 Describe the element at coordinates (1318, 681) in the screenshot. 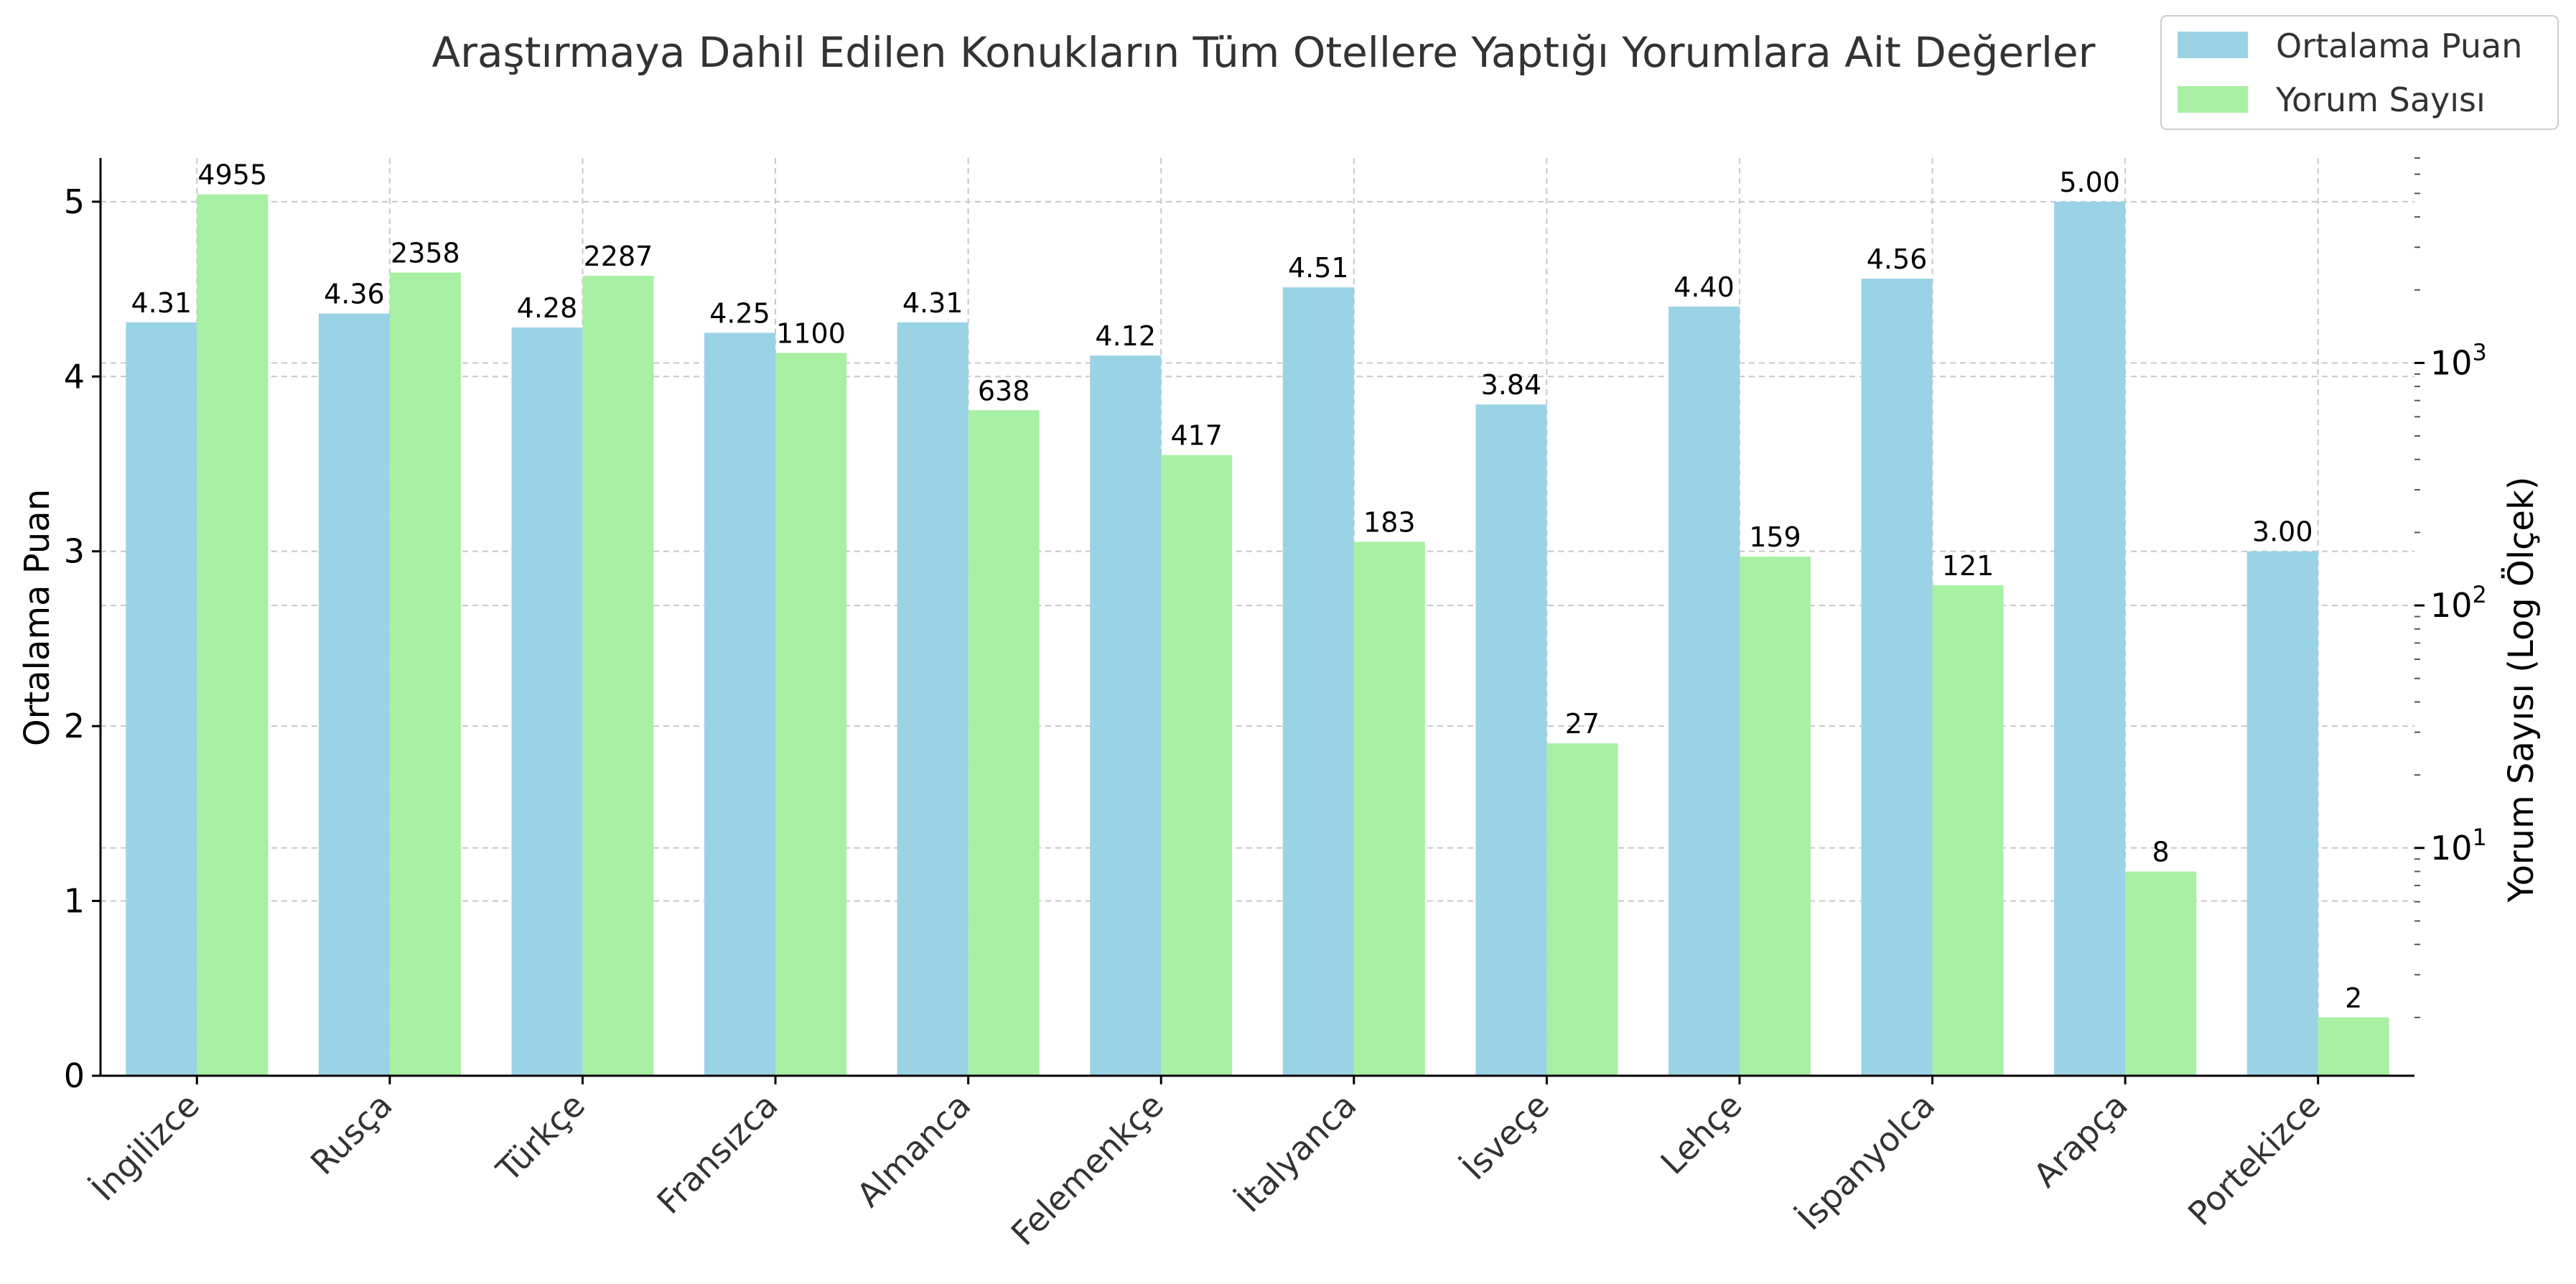

I see `bar-ortalama-puan-italyanca` at that location.